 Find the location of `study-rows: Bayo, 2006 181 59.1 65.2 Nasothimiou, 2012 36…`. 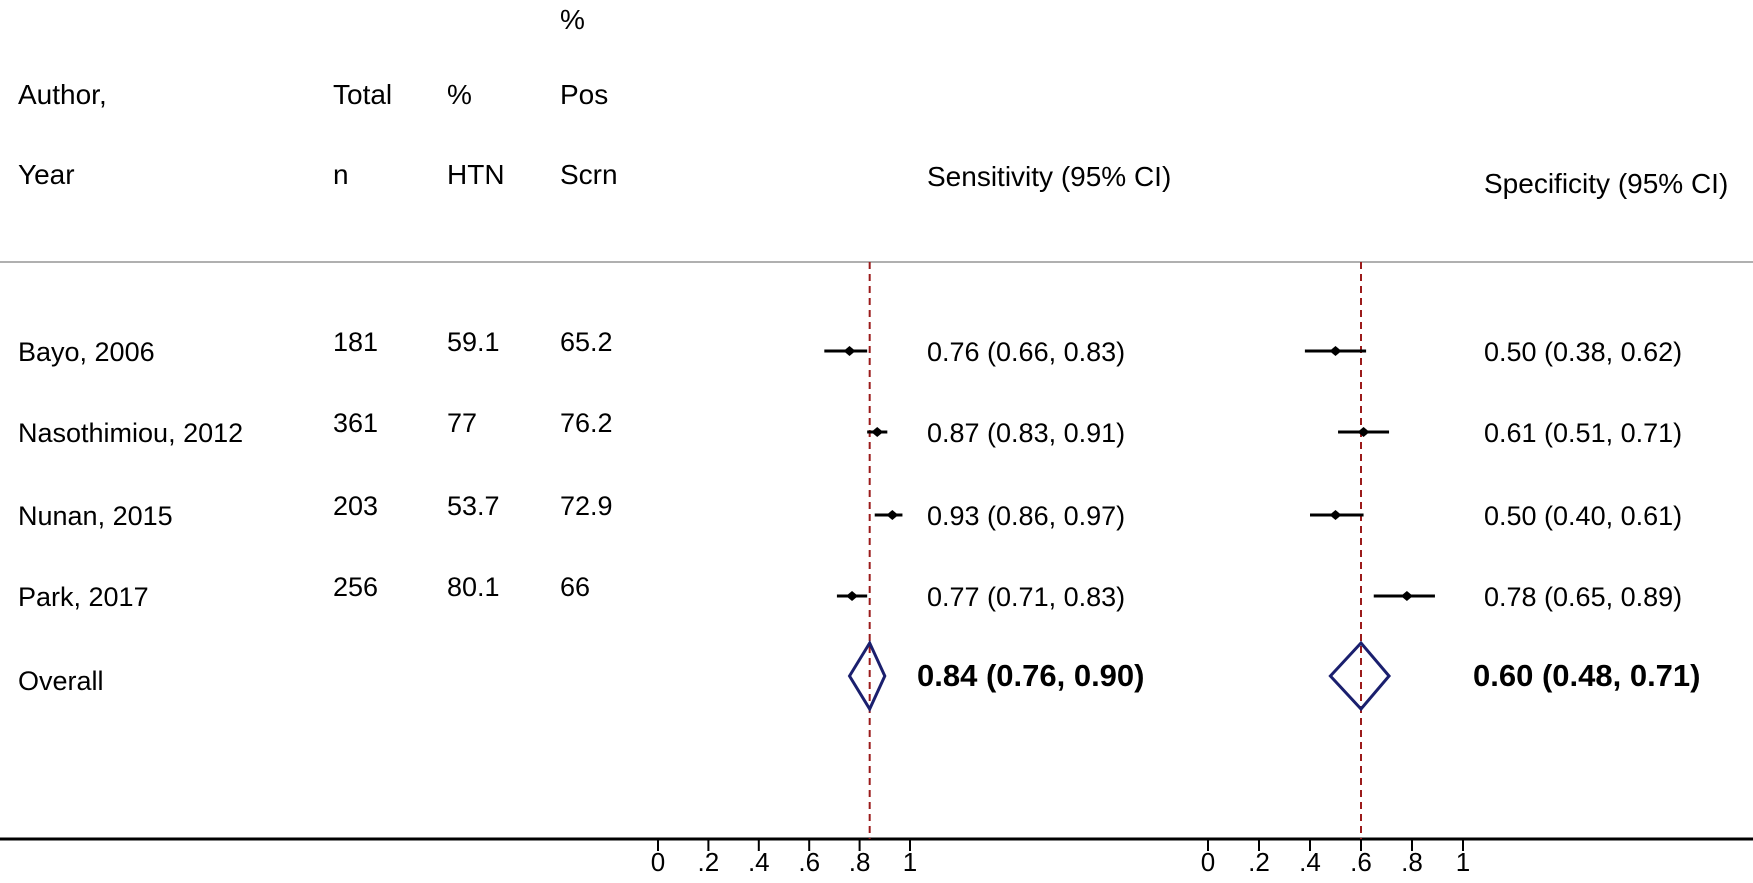

study-rows: Bayo, 2006 181 59.1 65.2 Nasothimiou, 2012 36… is located at coordinates (315, 469).